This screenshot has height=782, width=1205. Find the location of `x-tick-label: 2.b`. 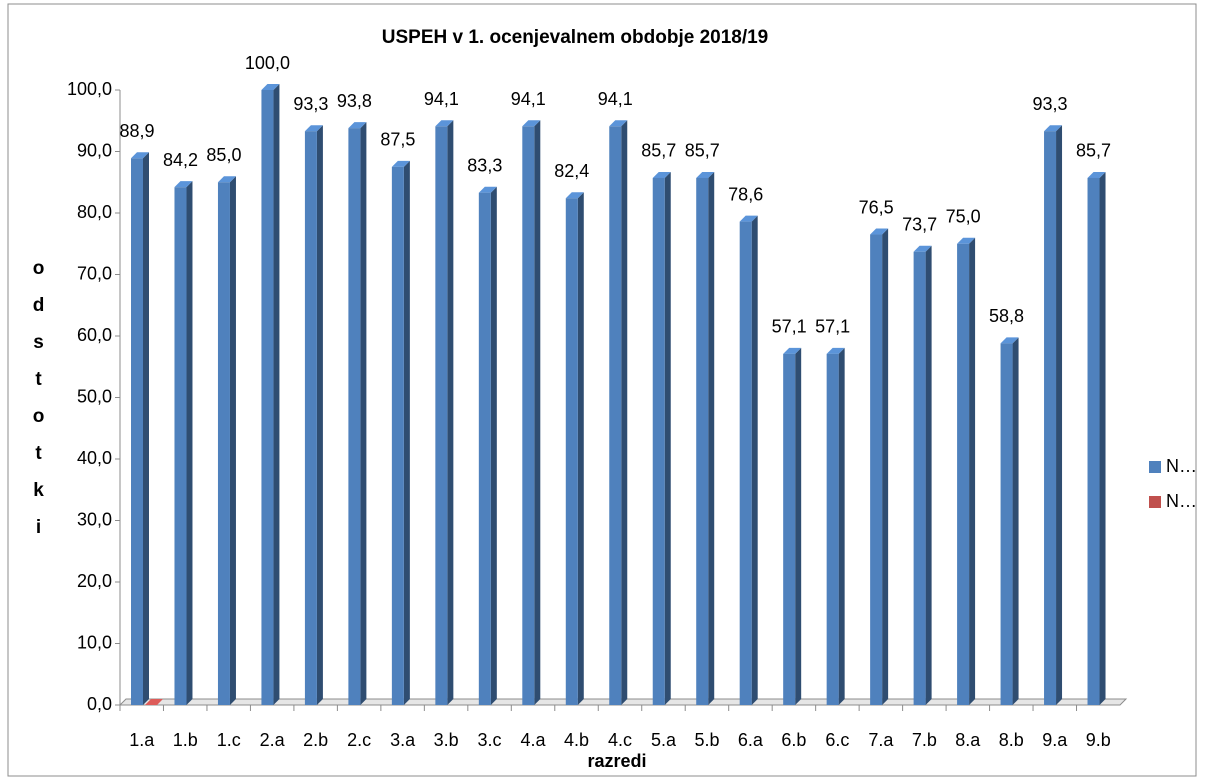

x-tick-label: 2.b is located at coordinates (315, 740).